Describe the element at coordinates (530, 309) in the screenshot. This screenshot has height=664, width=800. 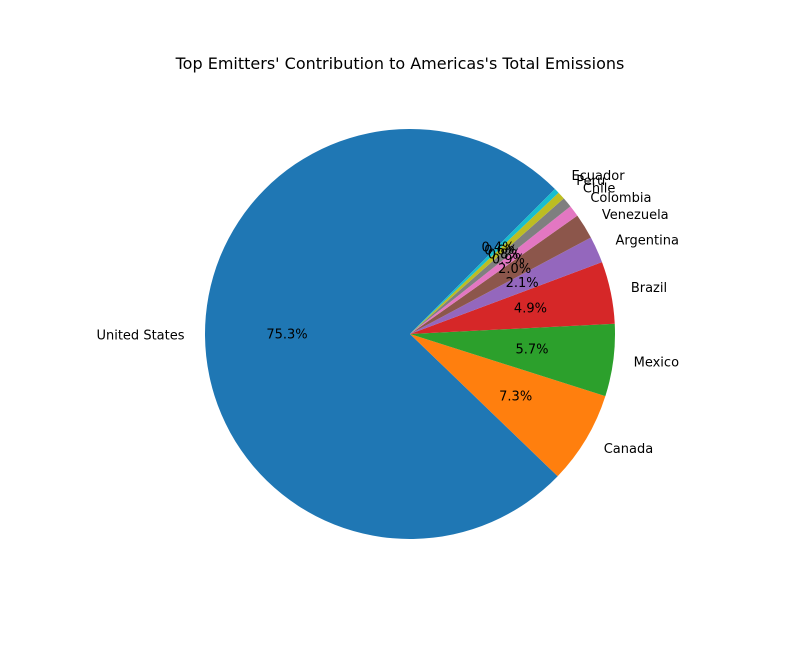
I see `pct-label-brazil: 4.9%` at that location.